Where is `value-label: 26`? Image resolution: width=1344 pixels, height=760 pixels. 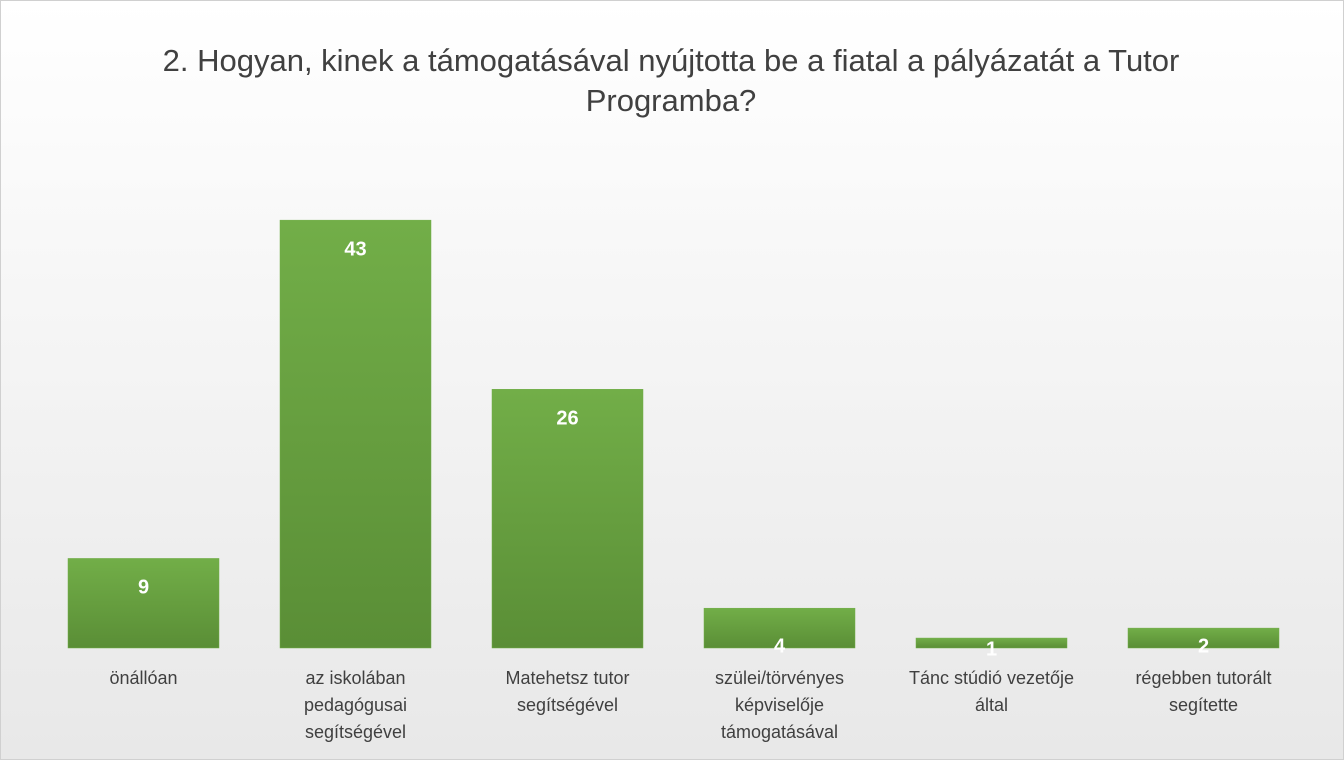 value-label: 26 is located at coordinates (567, 419).